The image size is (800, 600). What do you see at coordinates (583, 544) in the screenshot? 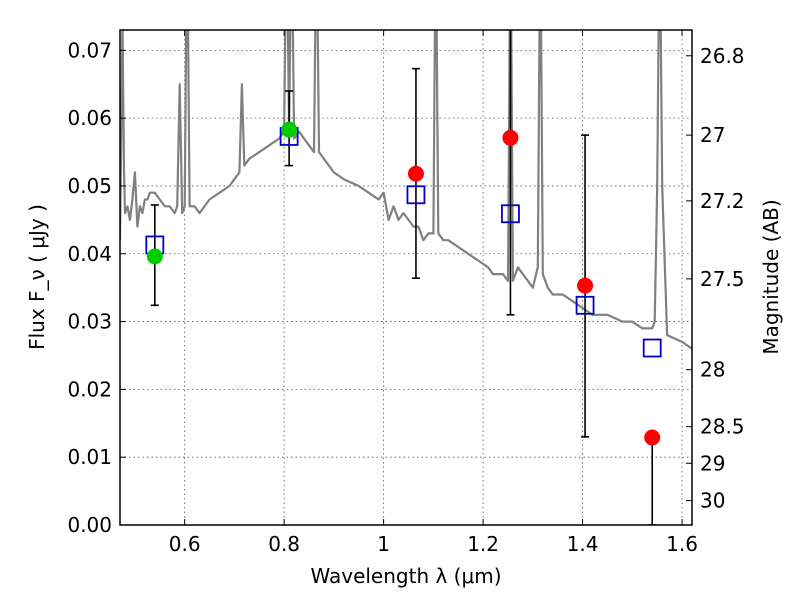
I see `x-tick-label: 1.4` at bounding box center [583, 544].